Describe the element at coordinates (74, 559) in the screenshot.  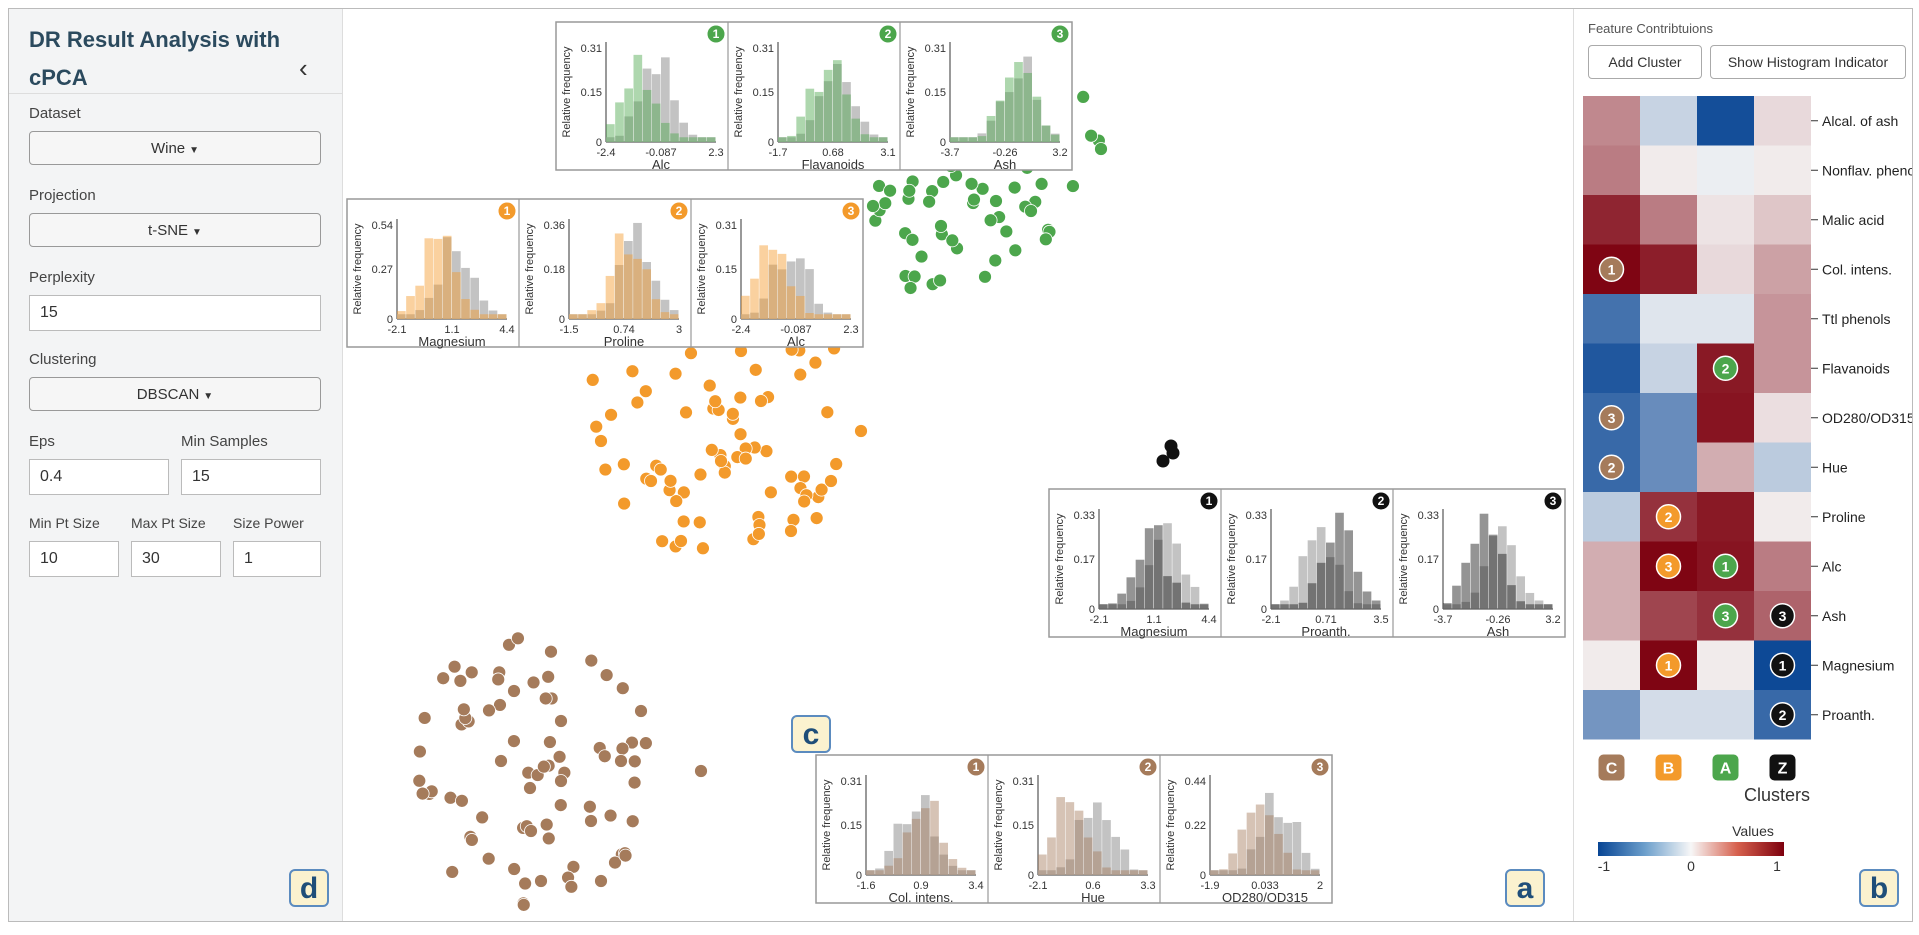
I see `min-pt-size-input: 10` at that location.